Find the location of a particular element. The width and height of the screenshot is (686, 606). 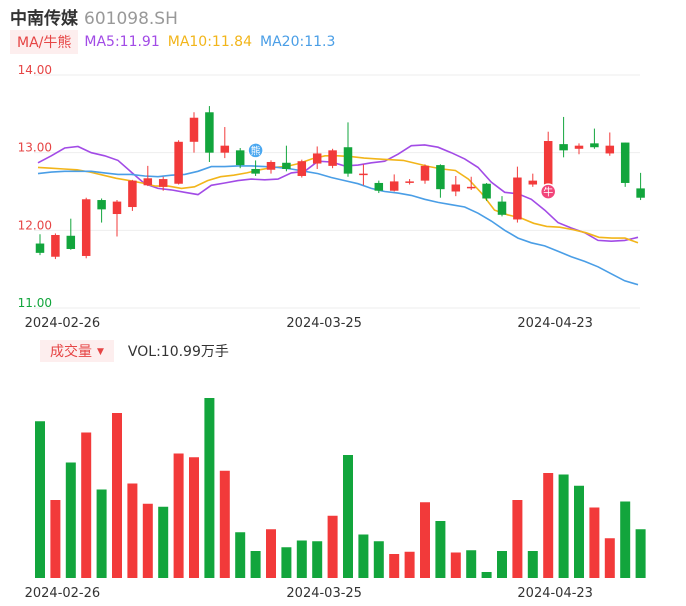

volume-indicator-selector: 成交量 ▼ is located at coordinates (77, 351).